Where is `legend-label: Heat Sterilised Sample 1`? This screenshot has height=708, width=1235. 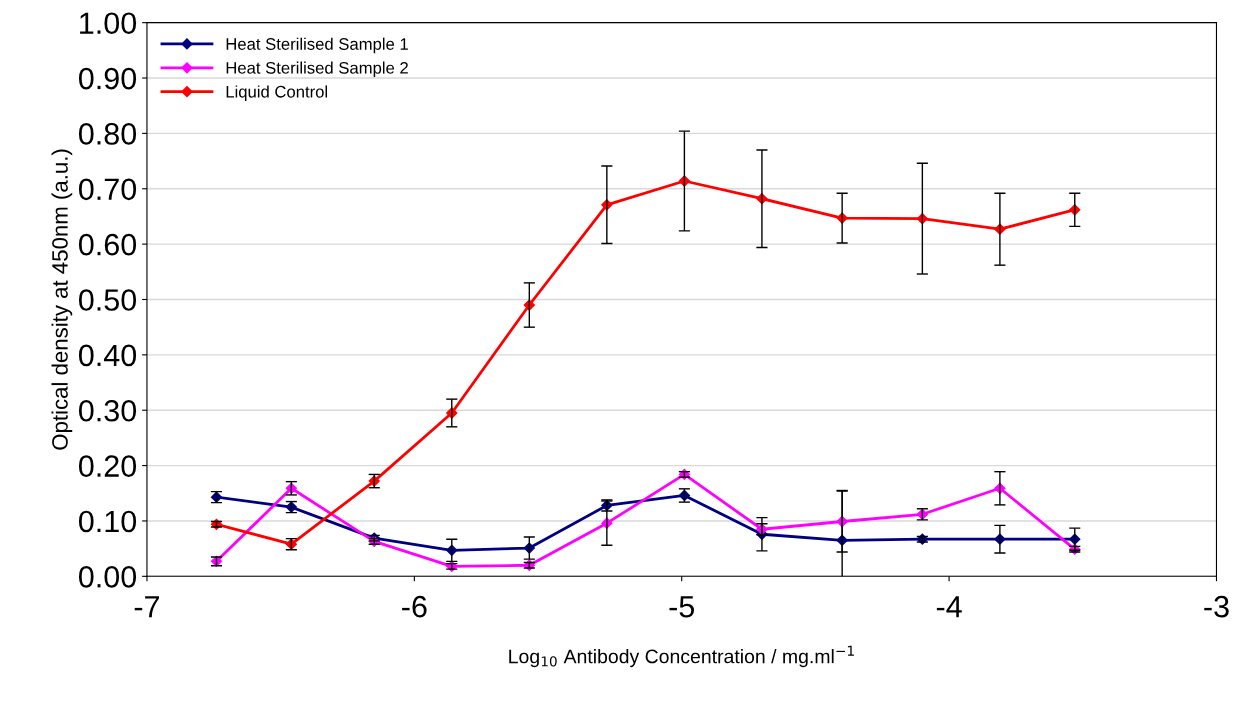 legend-label: Heat Sterilised Sample 1 is located at coordinates (317, 45).